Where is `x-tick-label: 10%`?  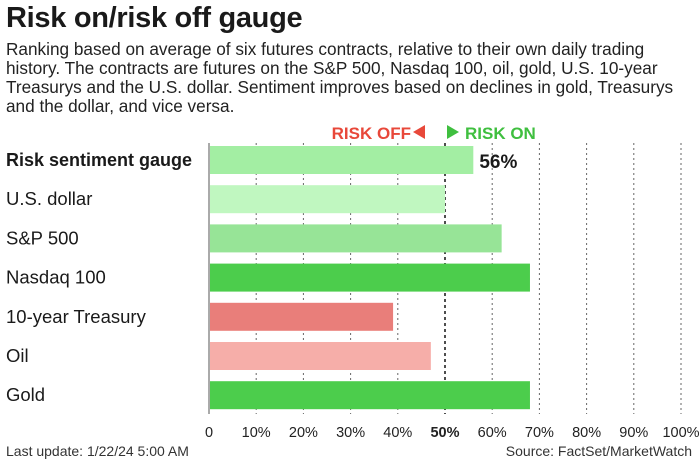
x-tick-label: 10% is located at coordinates (256, 433).